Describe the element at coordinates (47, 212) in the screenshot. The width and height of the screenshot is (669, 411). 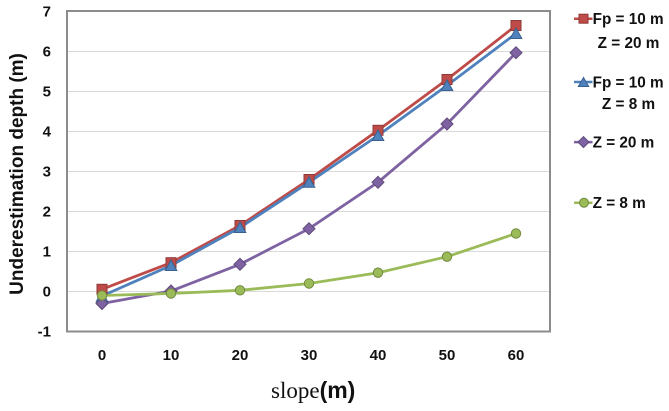
I see `svg-text: 2` at that location.